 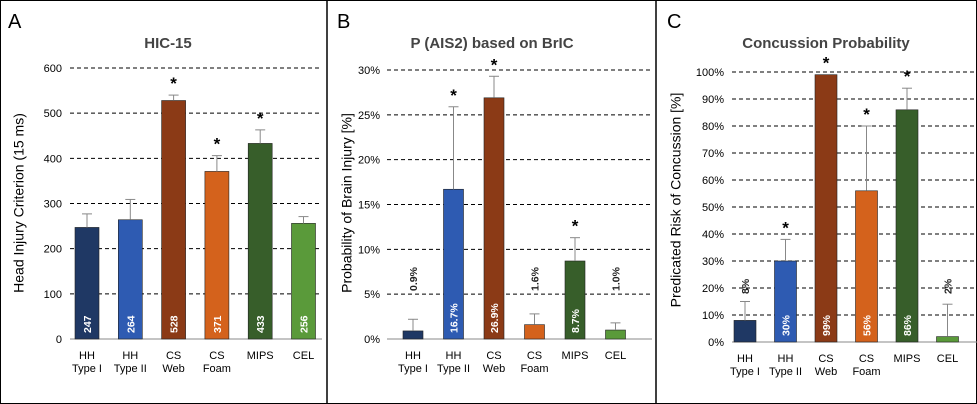 I want to click on y-tick-label: 50%, so click(x=713, y=208).